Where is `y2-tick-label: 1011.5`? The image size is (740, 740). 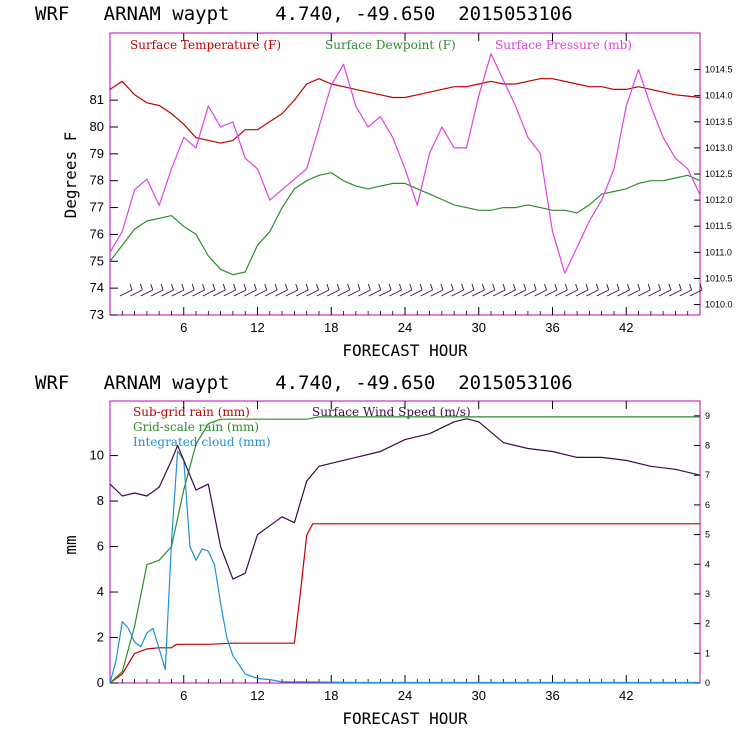
y2-tick-label: 1011.5 is located at coordinates (718, 226).